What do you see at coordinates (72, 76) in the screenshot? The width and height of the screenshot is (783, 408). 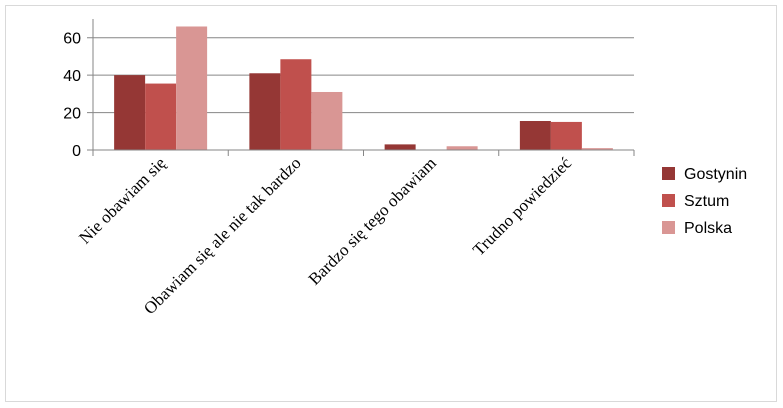 I see `y-tick-label: 40` at bounding box center [72, 76].